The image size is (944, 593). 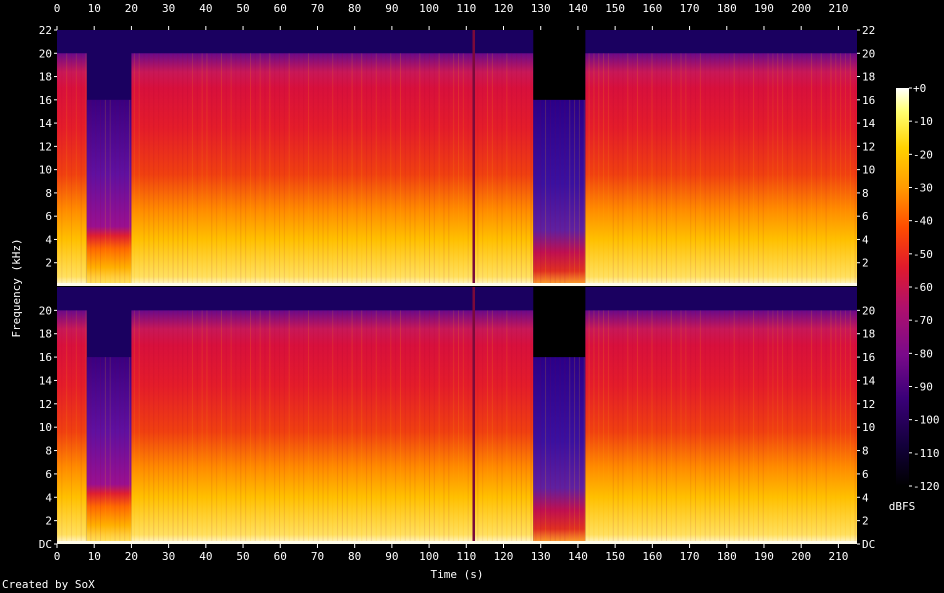 What do you see at coordinates (902, 287) in the screenshot?
I see `colorbar` at bounding box center [902, 287].